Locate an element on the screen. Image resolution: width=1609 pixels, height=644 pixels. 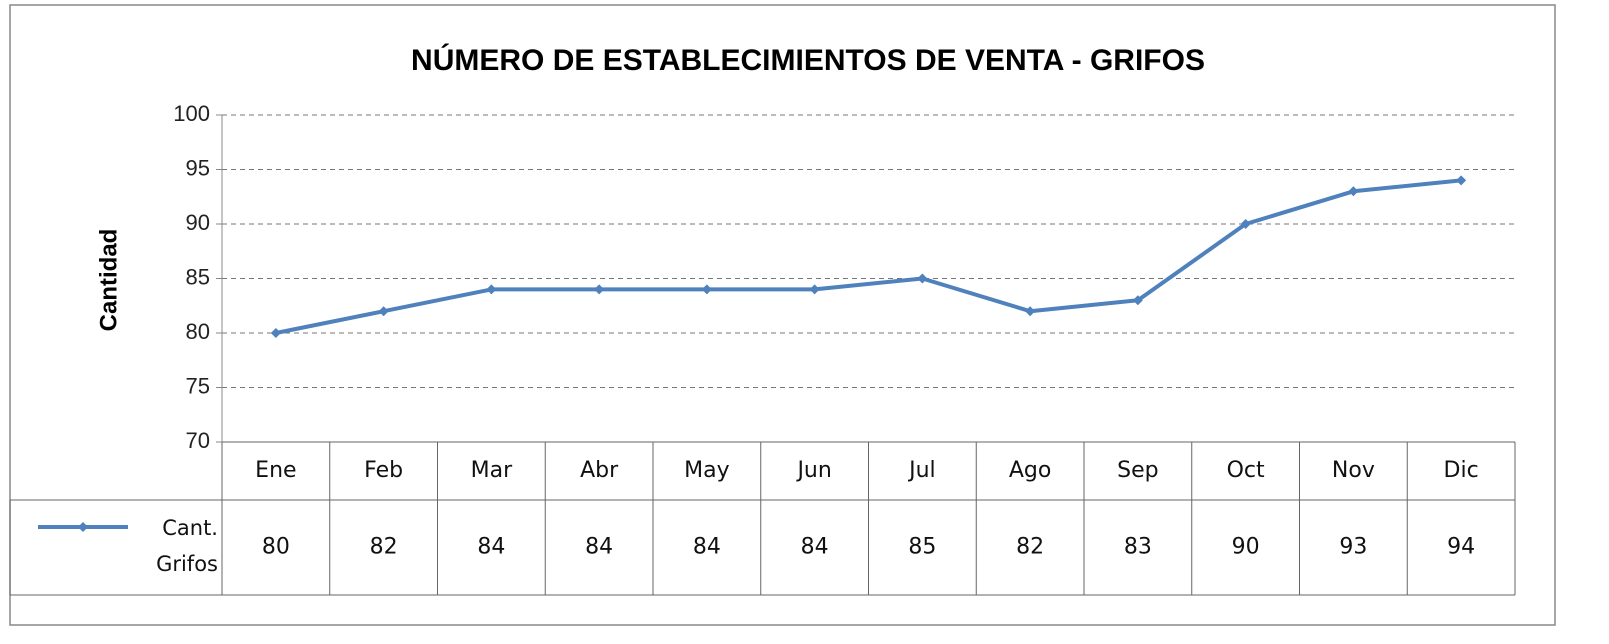
y-tick-label: 75 is located at coordinates (198, 385).